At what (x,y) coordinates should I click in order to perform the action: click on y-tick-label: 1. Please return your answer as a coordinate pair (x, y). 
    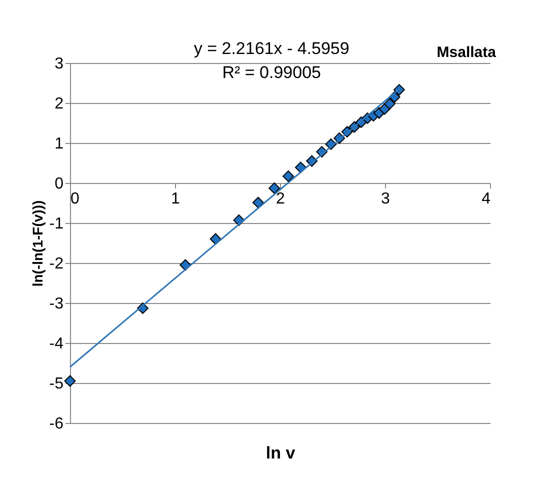
    Looking at the image, I should click on (59, 144).